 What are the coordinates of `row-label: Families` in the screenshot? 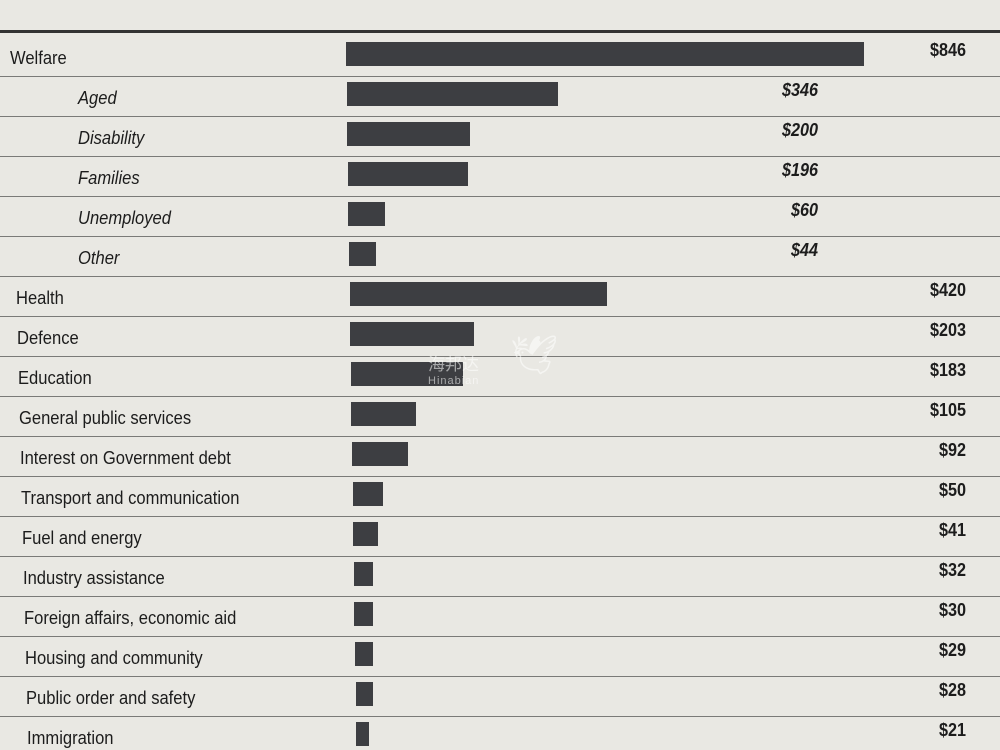 It's located at (109, 178).